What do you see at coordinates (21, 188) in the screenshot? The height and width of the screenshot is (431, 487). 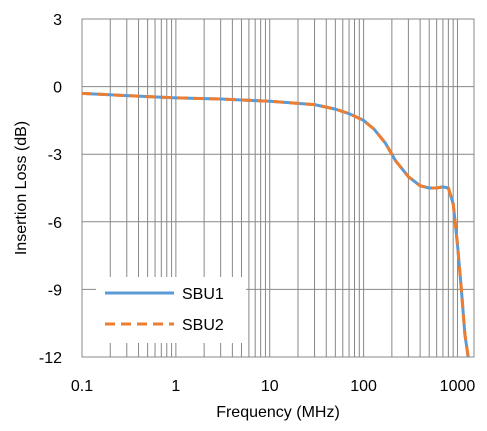 I see `y-axis-title: Insertion Loss (dB)` at bounding box center [21, 188].